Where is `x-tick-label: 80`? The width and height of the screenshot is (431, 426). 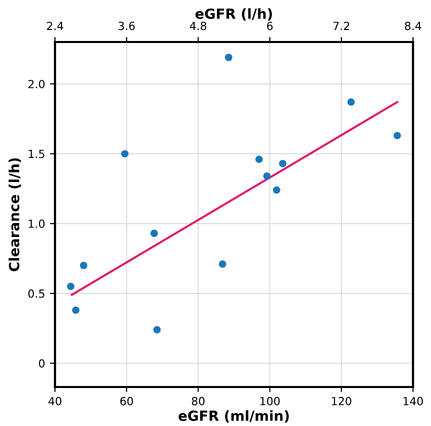
x-tick-label: 80 is located at coordinates (198, 401).